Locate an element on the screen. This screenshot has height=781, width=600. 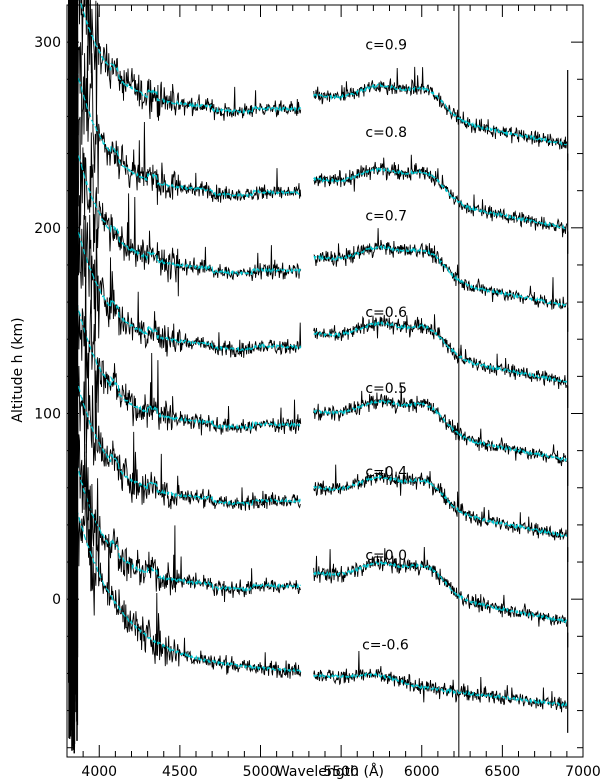
series-label: c=0.9 is located at coordinates (386, 46).